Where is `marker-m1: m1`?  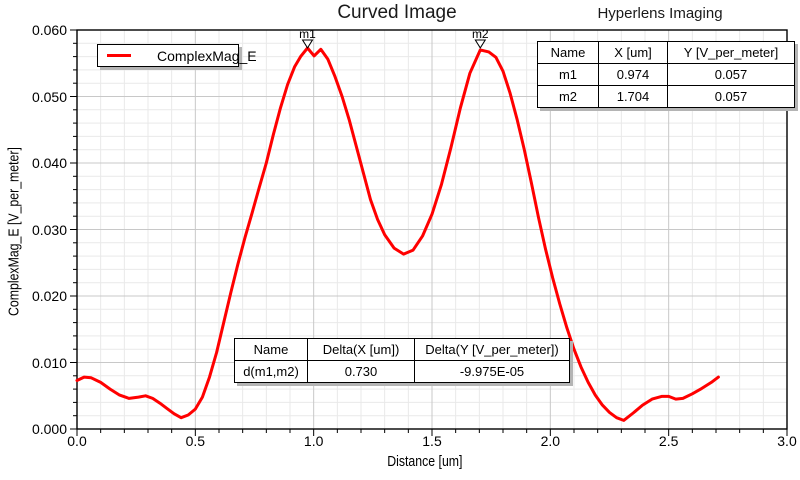
marker-m1: m1 is located at coordinates (307, 38).